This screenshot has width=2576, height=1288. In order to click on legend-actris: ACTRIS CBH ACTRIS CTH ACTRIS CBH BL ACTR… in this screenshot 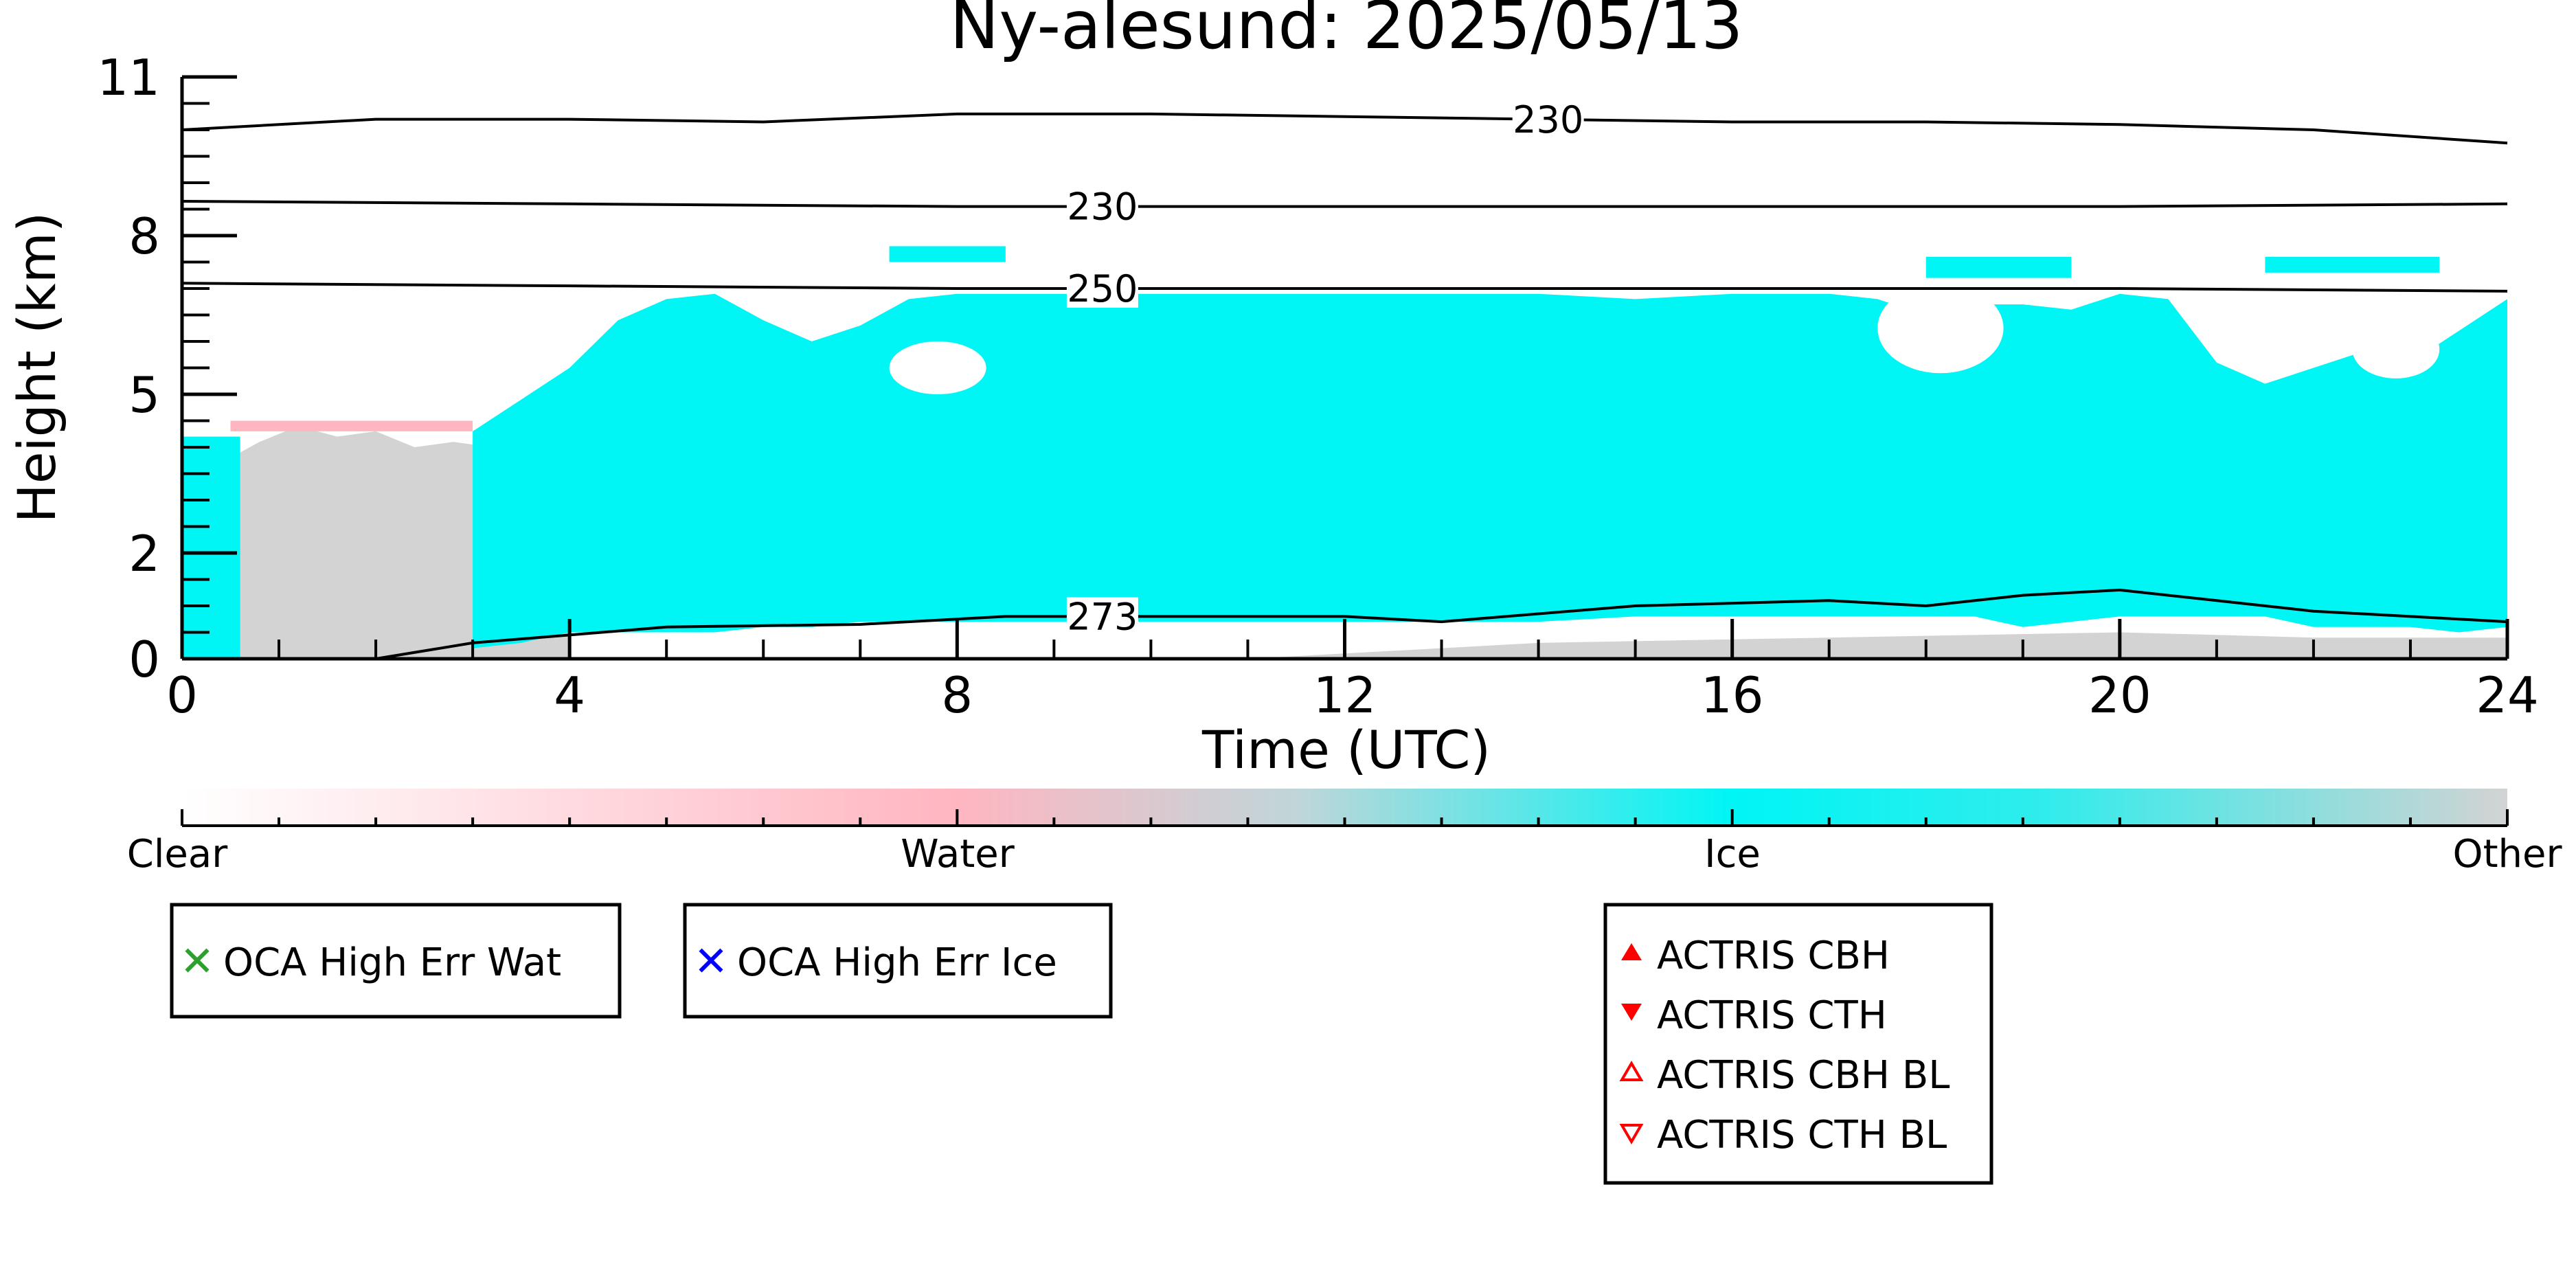, I will do `click(1798, 1044)`.